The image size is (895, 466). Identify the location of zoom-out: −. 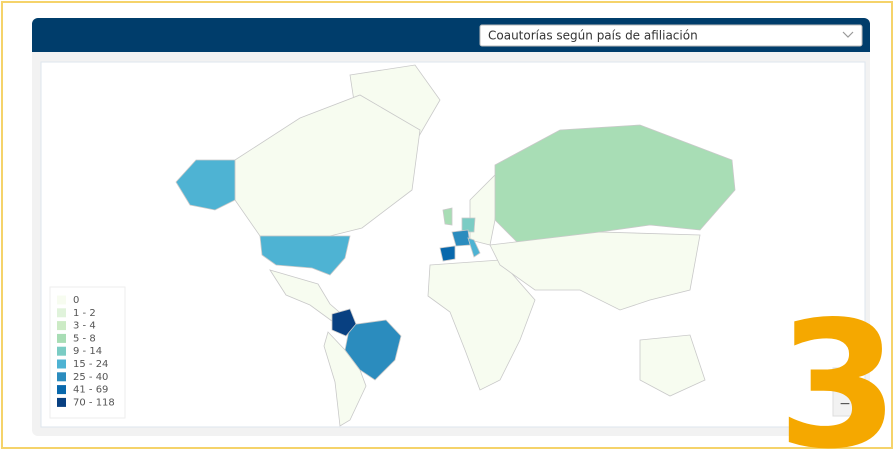
(845, 404).